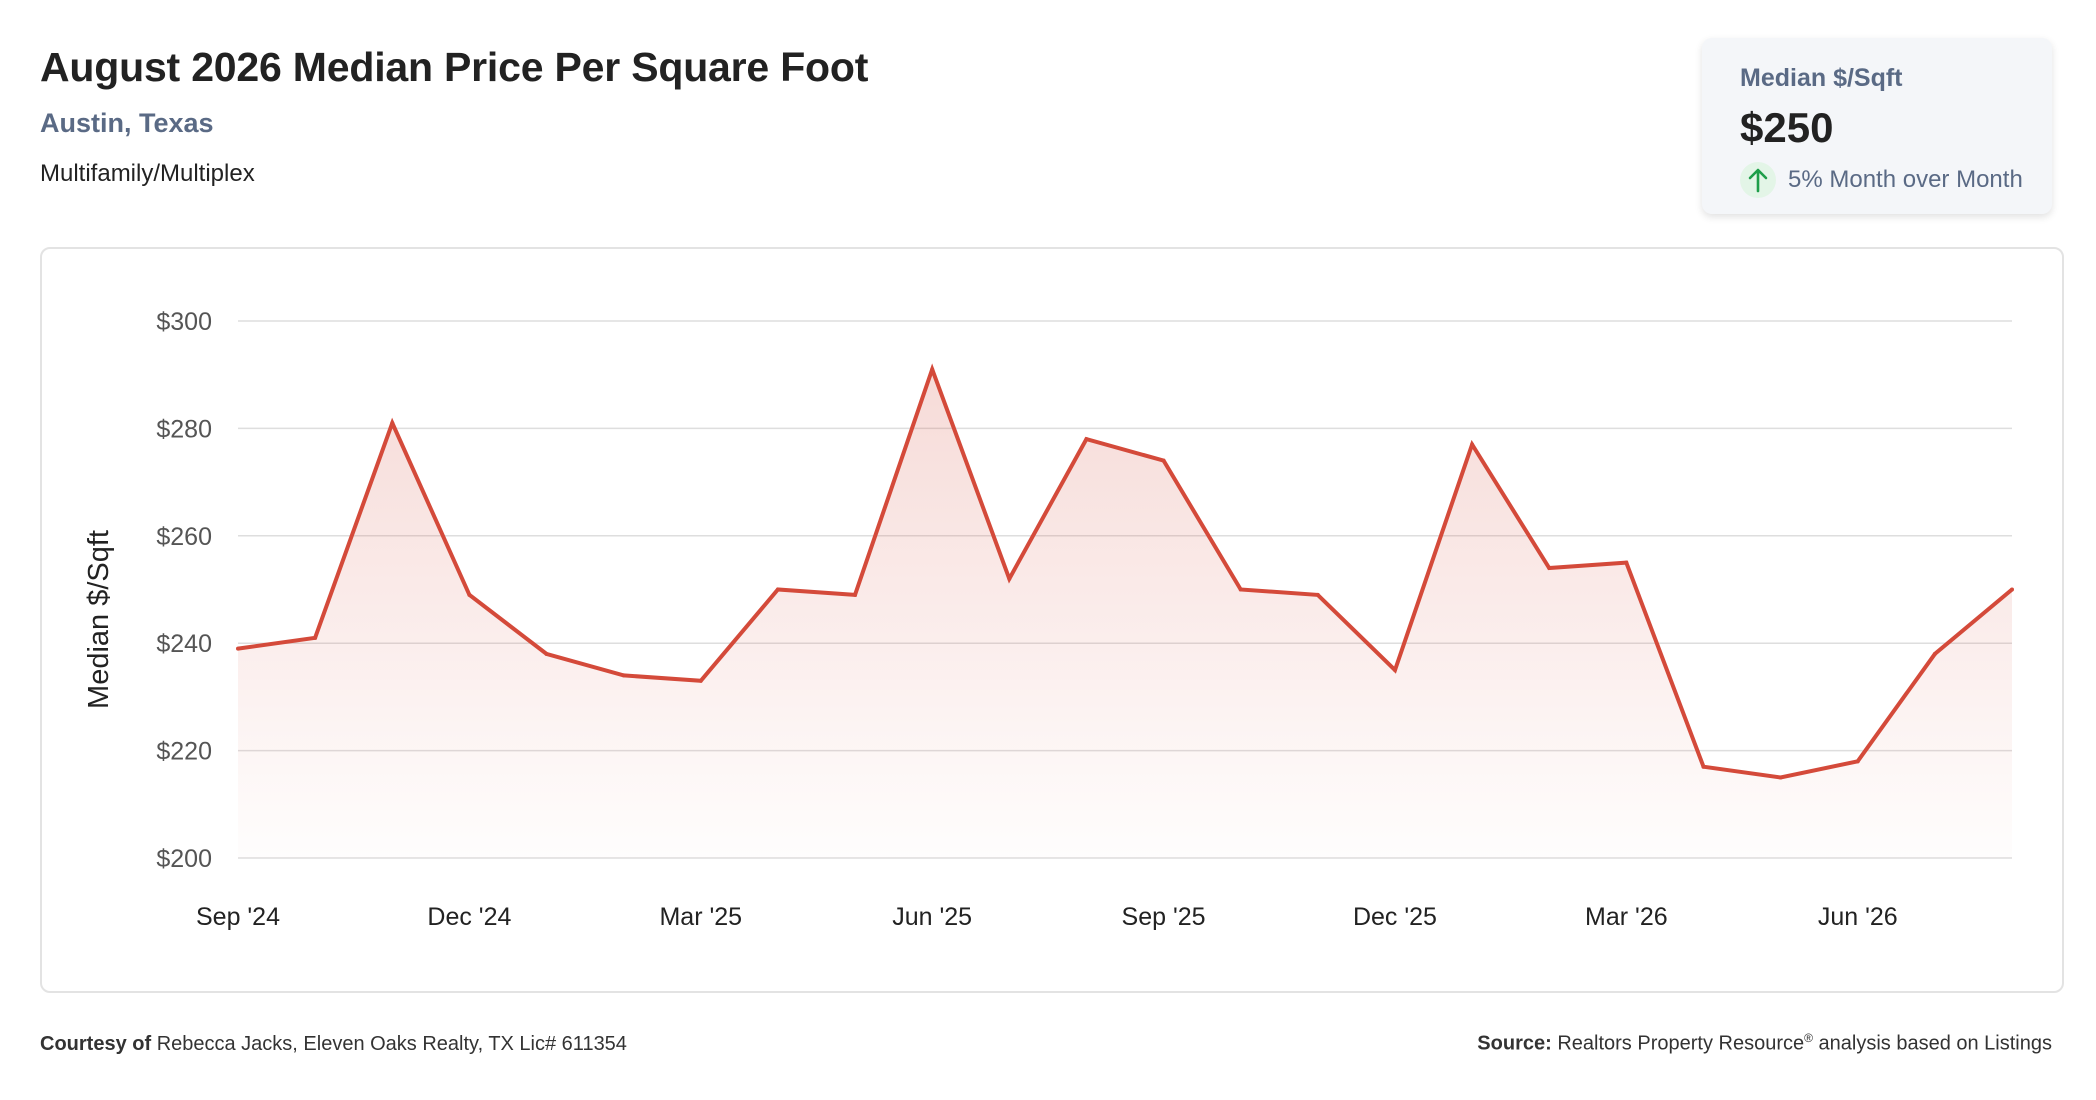  What do you see at coordinates (184, 590) in the screenshot?
I see `y-axis-ticks: $300 $280 $260 $240 $220 $200` at bounding box center [184, 590].